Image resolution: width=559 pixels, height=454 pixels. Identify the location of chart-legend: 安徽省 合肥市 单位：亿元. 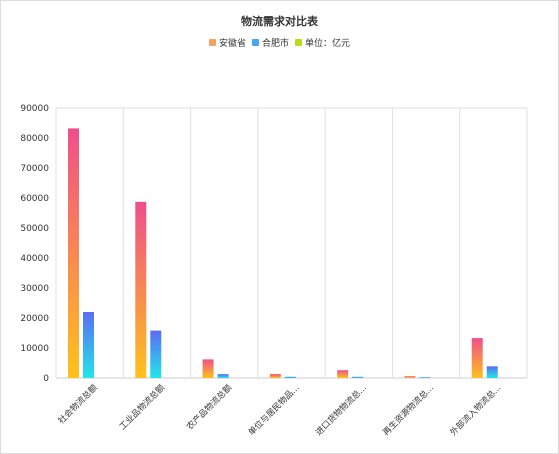
(279, 42).